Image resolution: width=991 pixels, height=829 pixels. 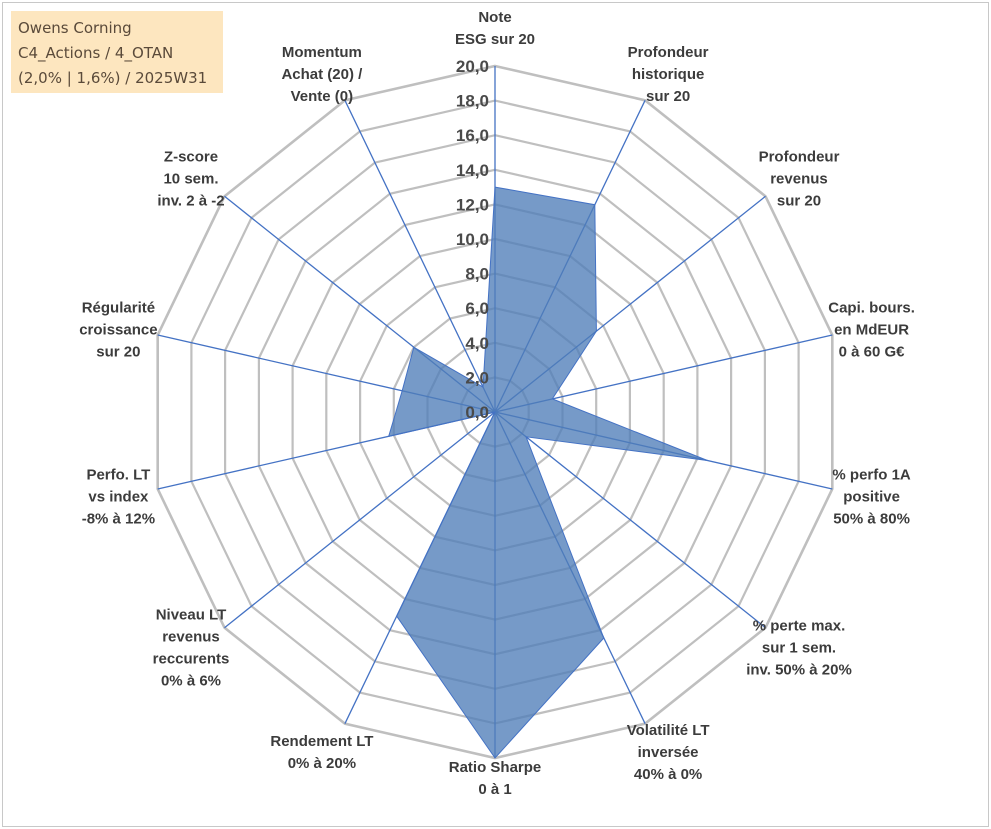 I want to click on axis-label-5: % perte max. sur 1 sem. inv. 50% à 20%, so click(x=799, y=647).